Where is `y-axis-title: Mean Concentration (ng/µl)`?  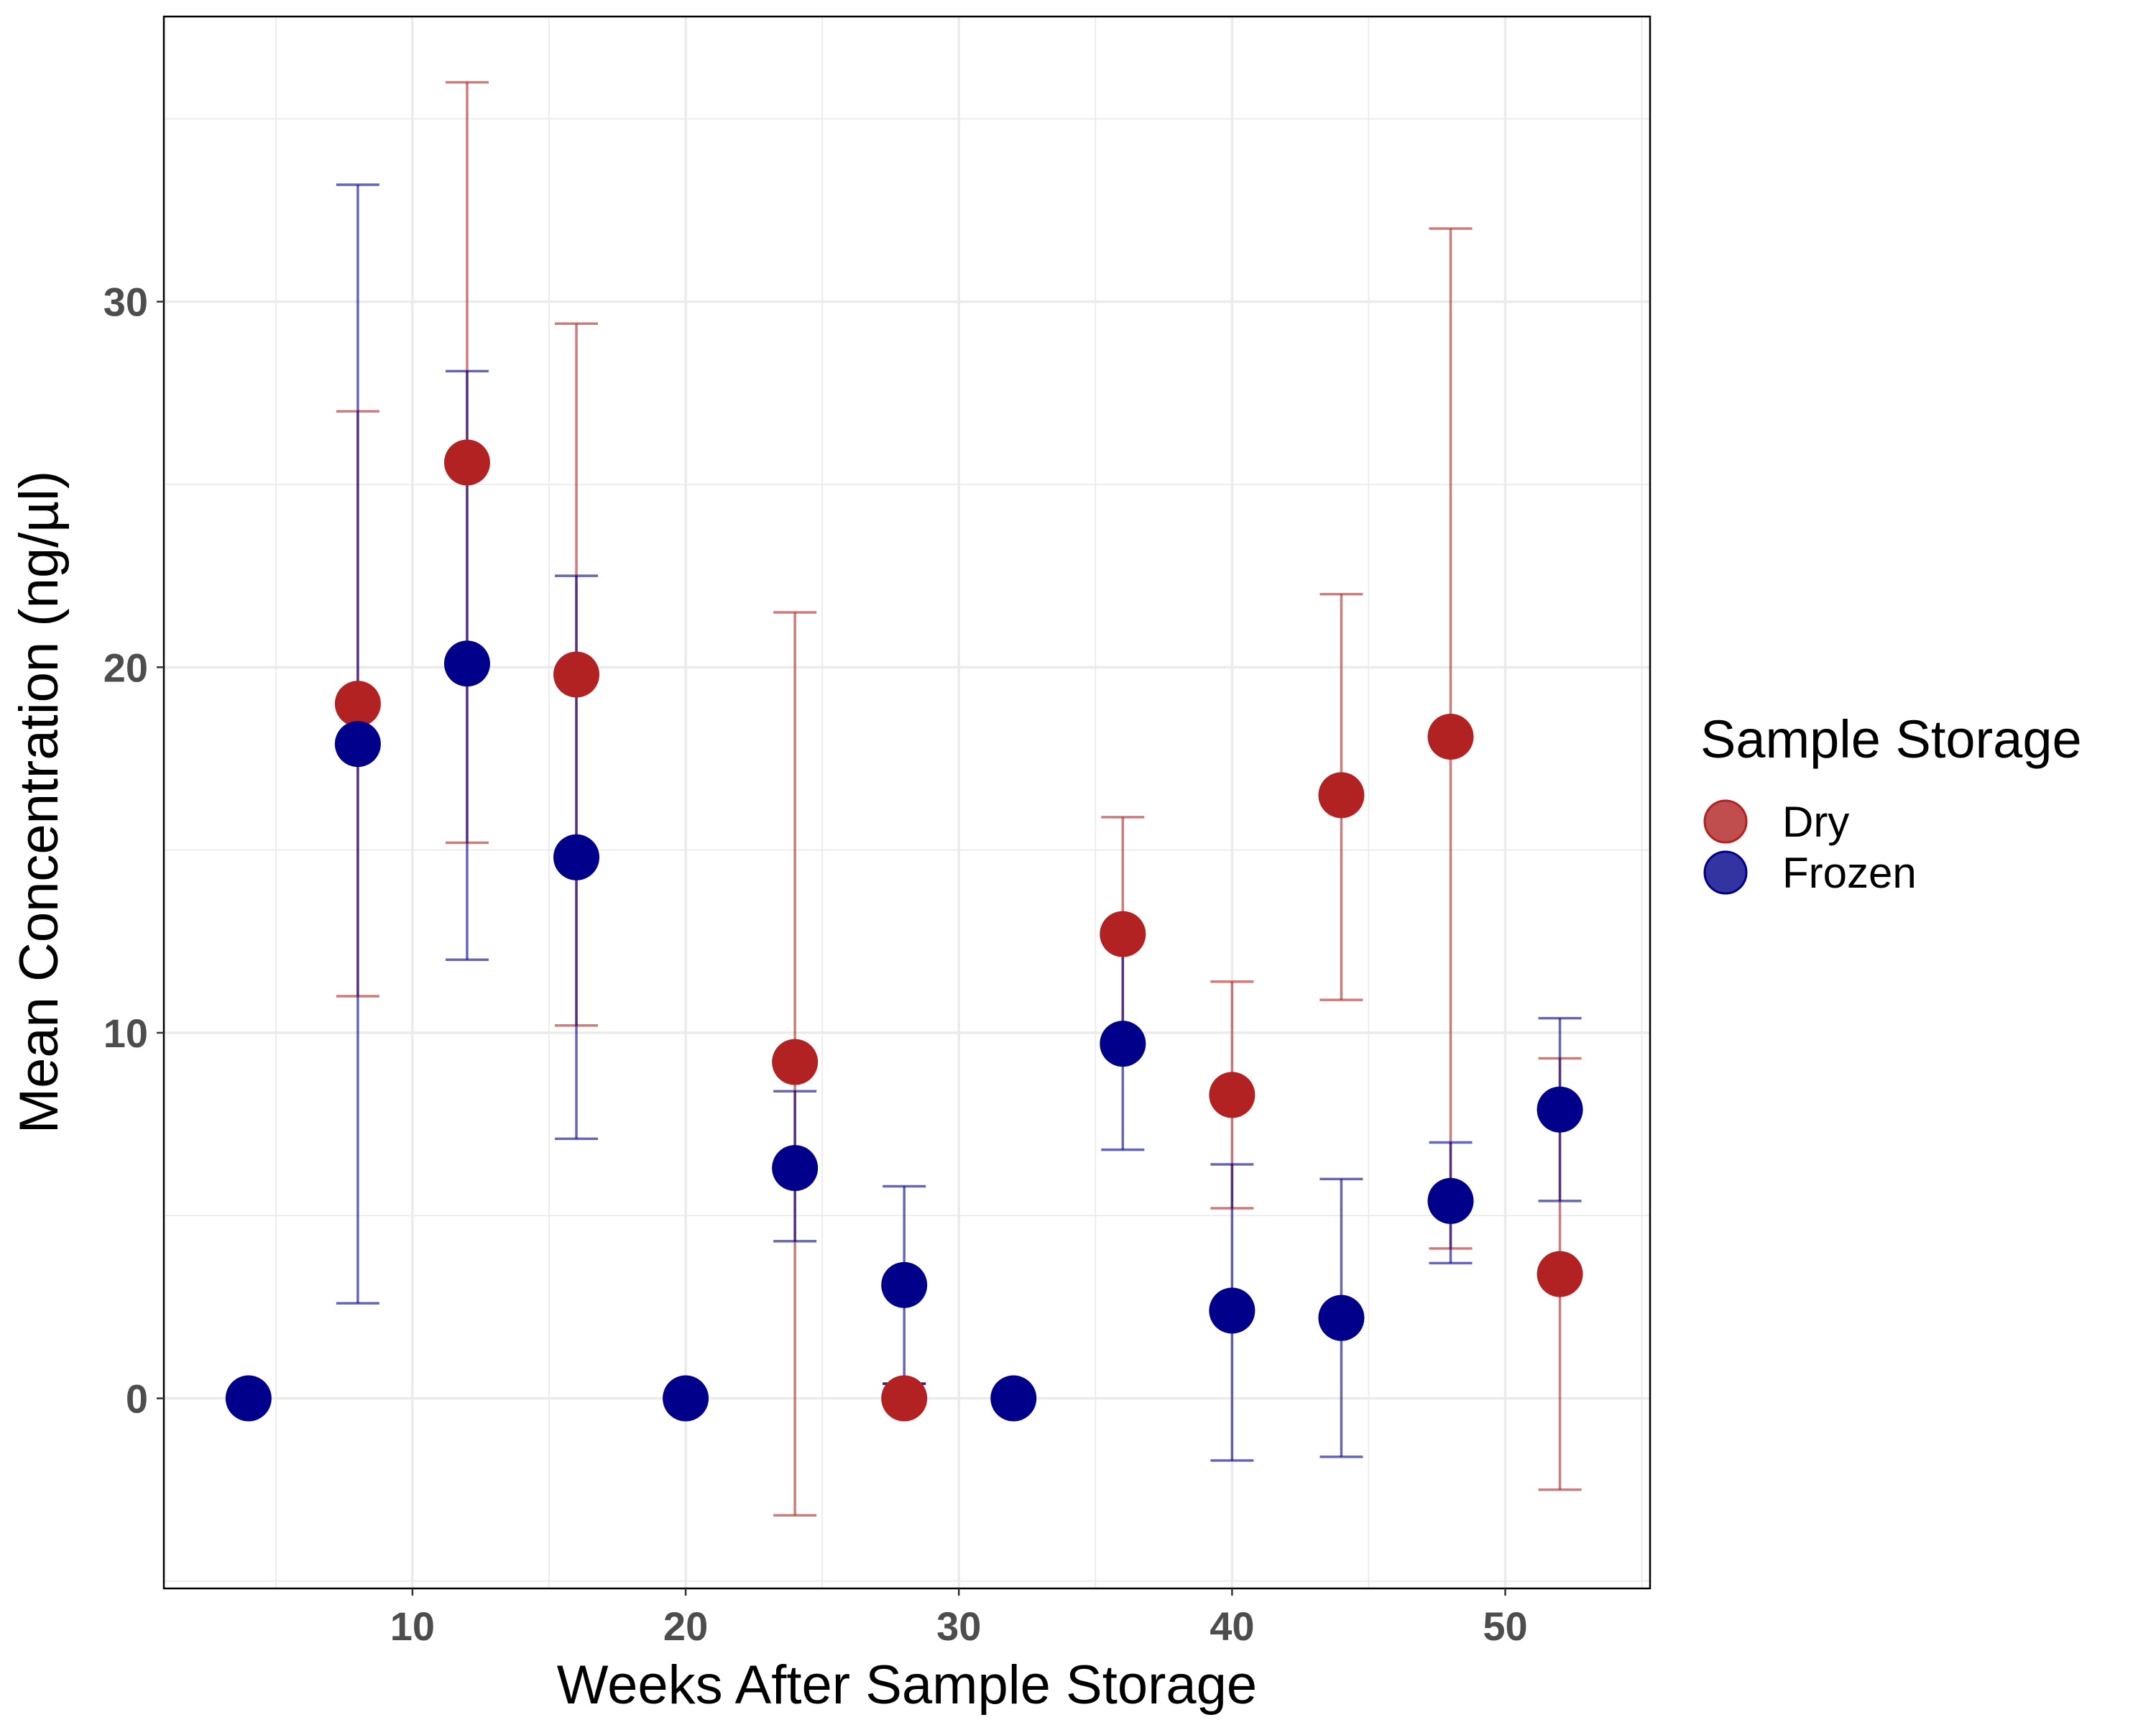
y-axis-title: Mean Concentration (ng/µl) is located at coordinates (39, 802).